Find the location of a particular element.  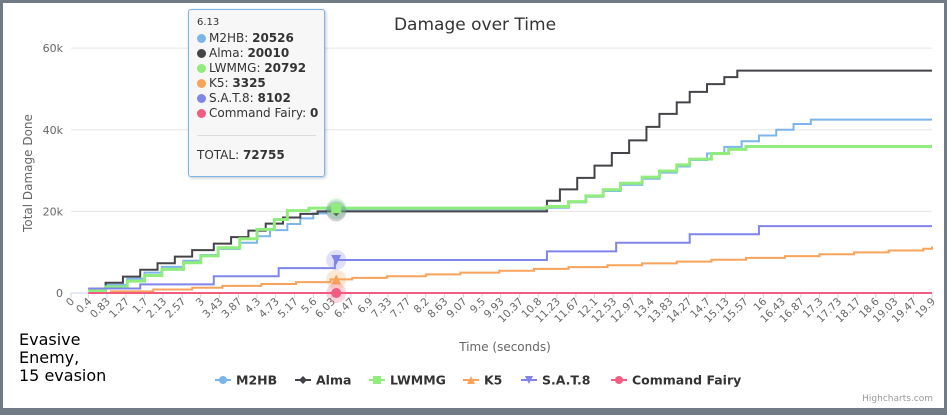

tooltip-series-value: 3325 is located at coordinates (249, 83).